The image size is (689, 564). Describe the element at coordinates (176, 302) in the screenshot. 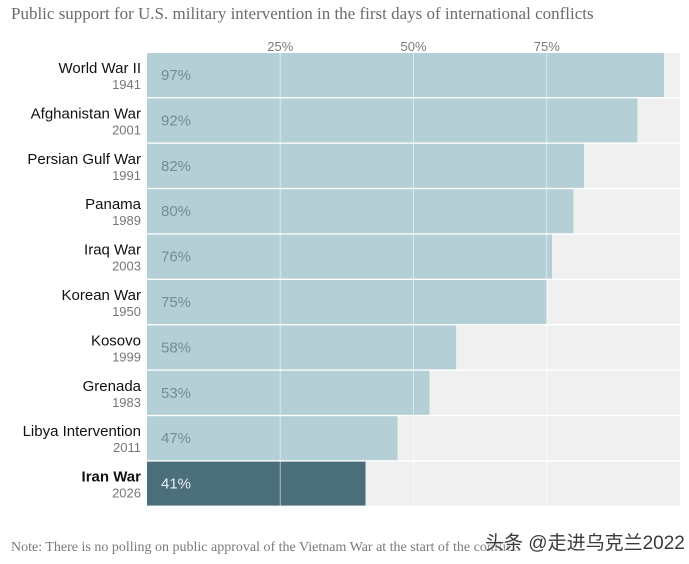

I see `value-label: 75%` at that location.